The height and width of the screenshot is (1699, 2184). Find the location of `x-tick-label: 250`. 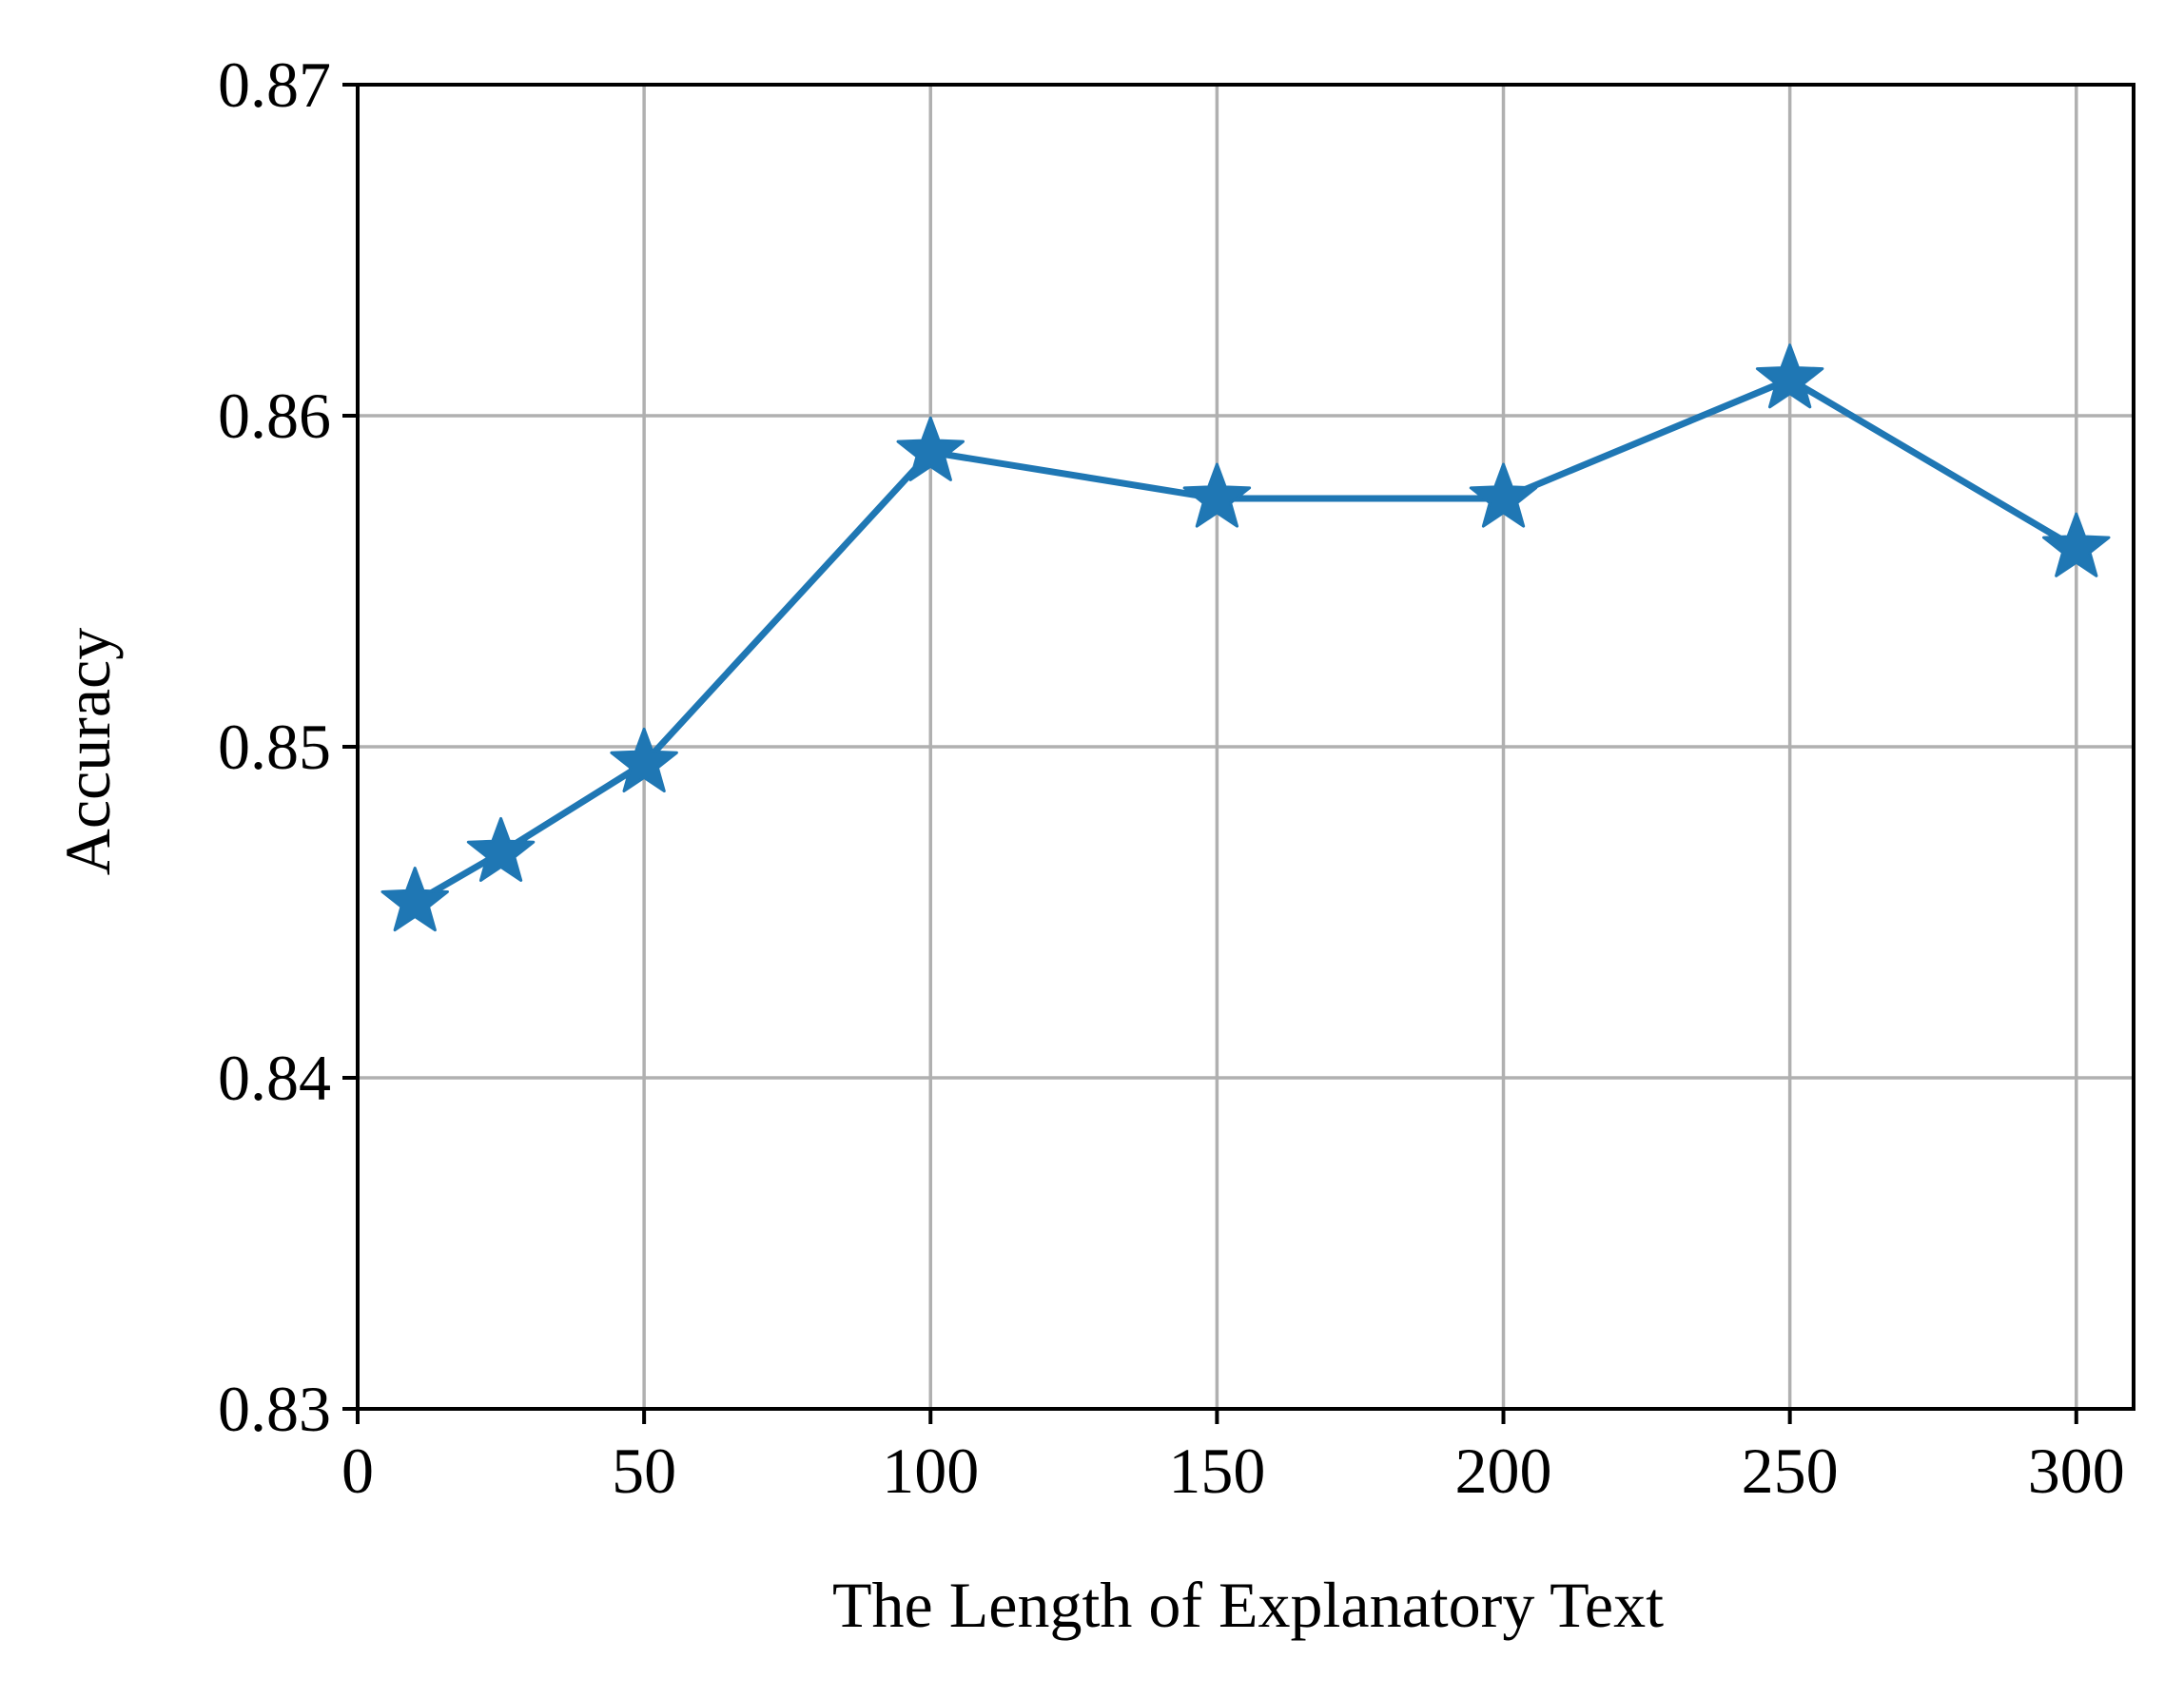

x-tick-label: 250 is located at coordinates (1790, 1471).